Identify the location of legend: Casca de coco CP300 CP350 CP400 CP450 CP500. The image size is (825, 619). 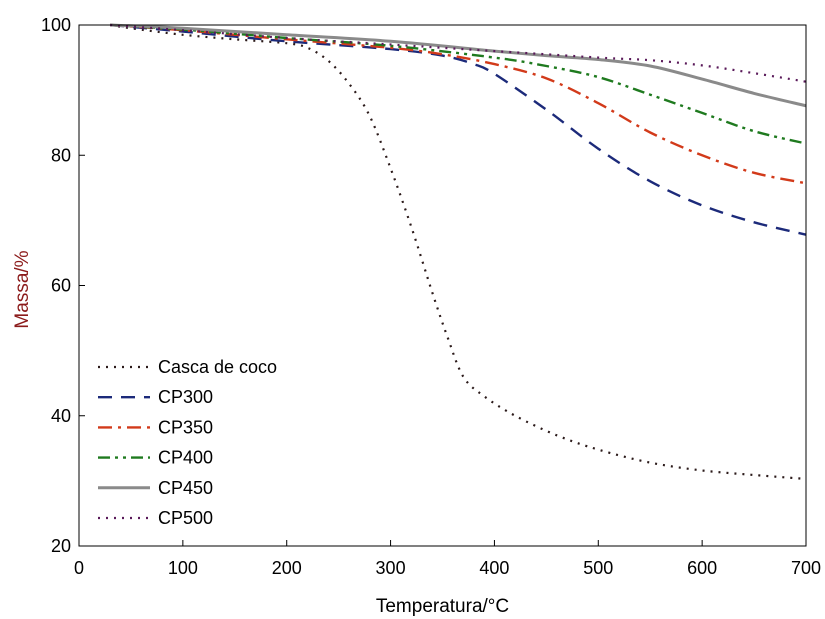
(187, 442).